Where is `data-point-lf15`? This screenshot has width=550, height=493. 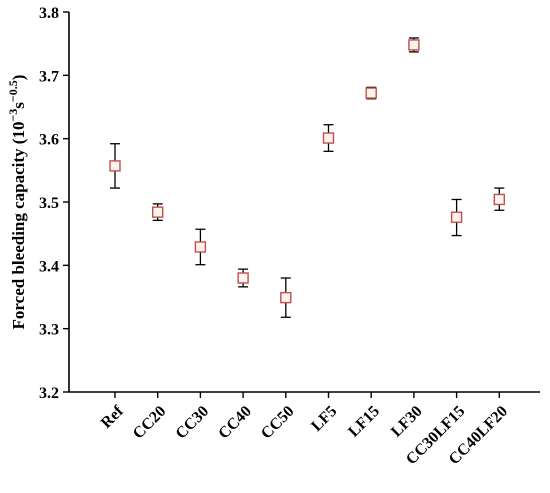 data-point-lf15 is located at coordinates (371, 93).